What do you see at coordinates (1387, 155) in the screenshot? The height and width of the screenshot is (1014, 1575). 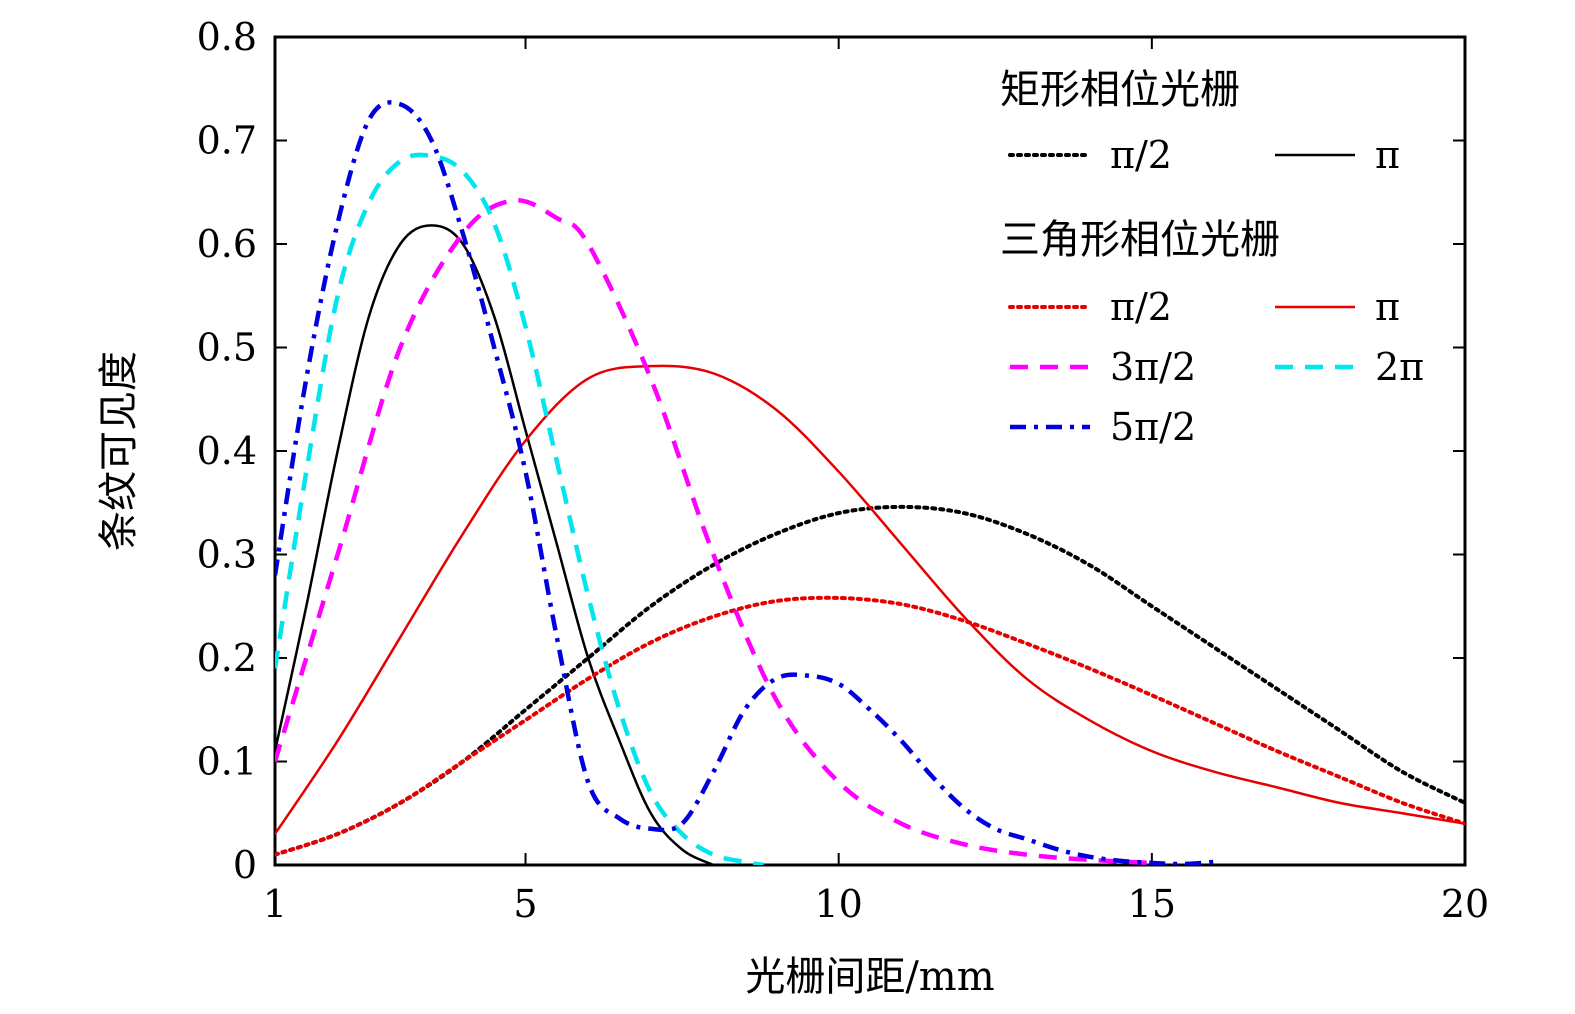 I see `legend-label-1: π` at bounding box center [1387, 155].